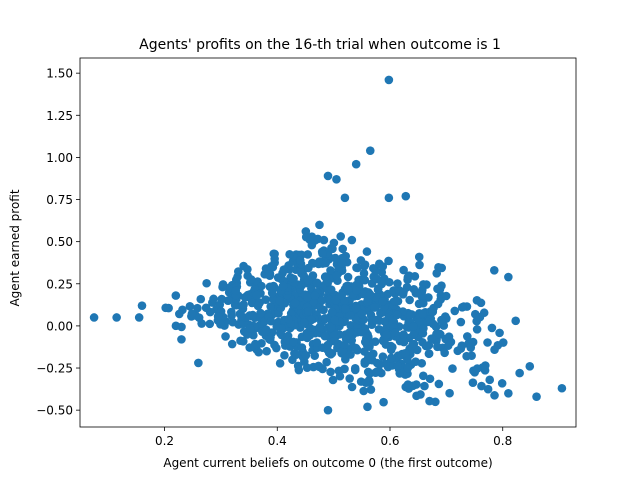  What do you see at coordinates (59, 116) in the screenshot?
I see `y-tick-label: 1.25` at bounding box center [59, 116].